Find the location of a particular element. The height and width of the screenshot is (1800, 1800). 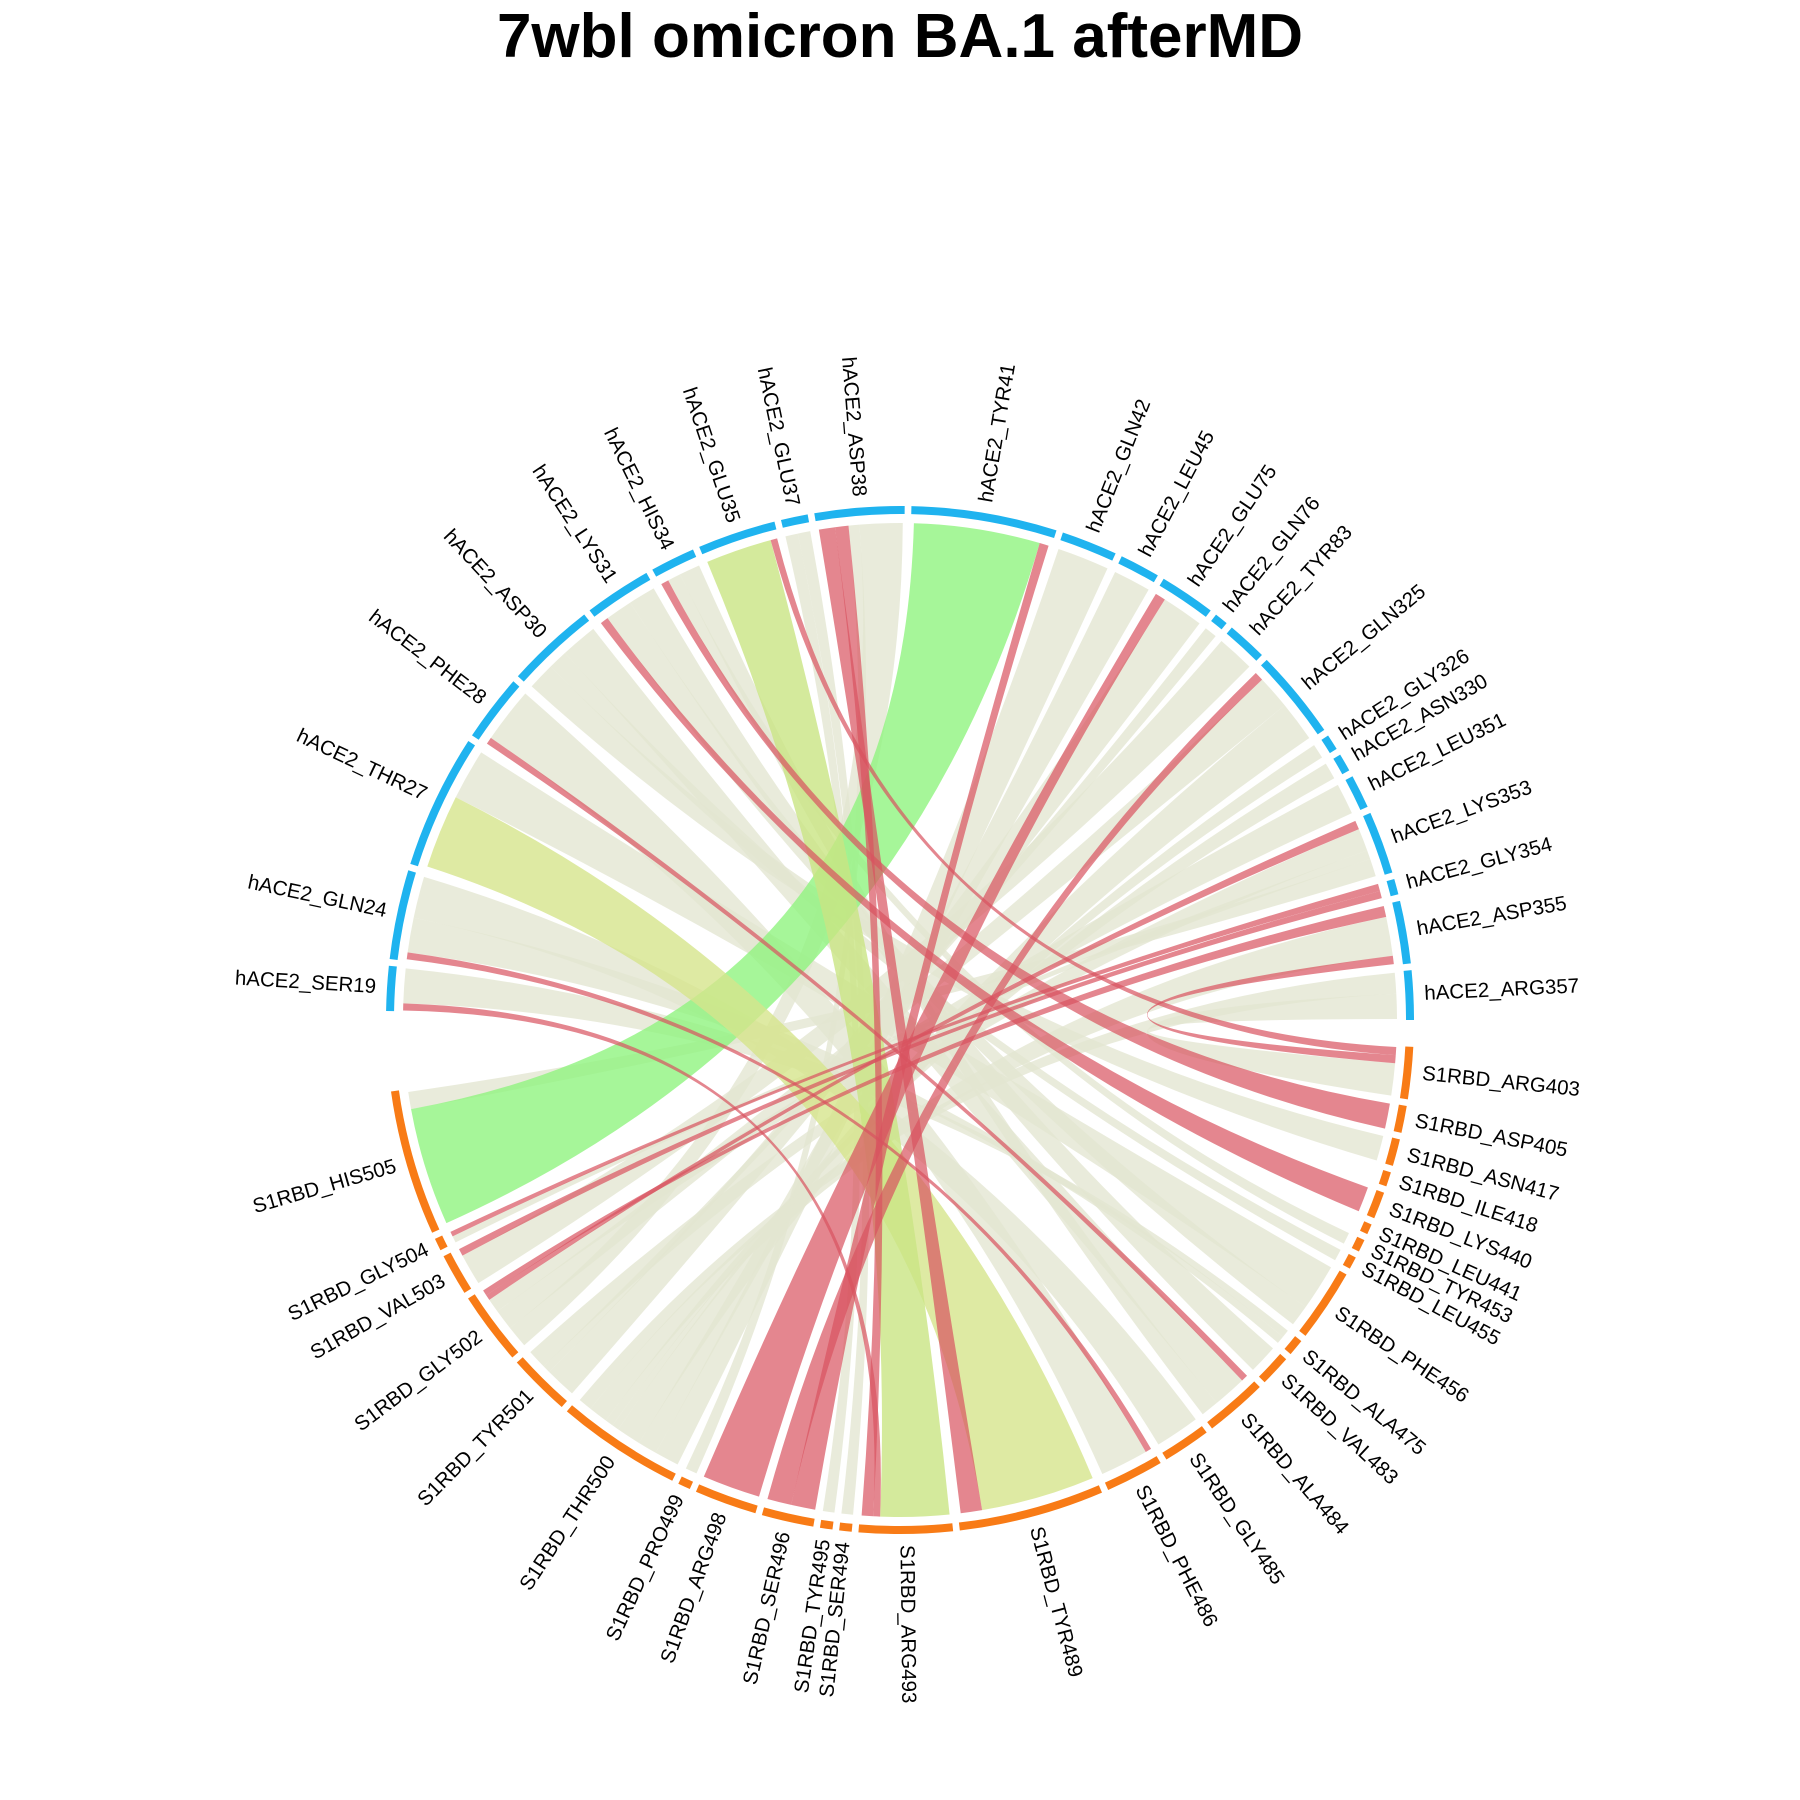

segment-label: hACE2_GLN42 is located at coordinates (1118, 466).